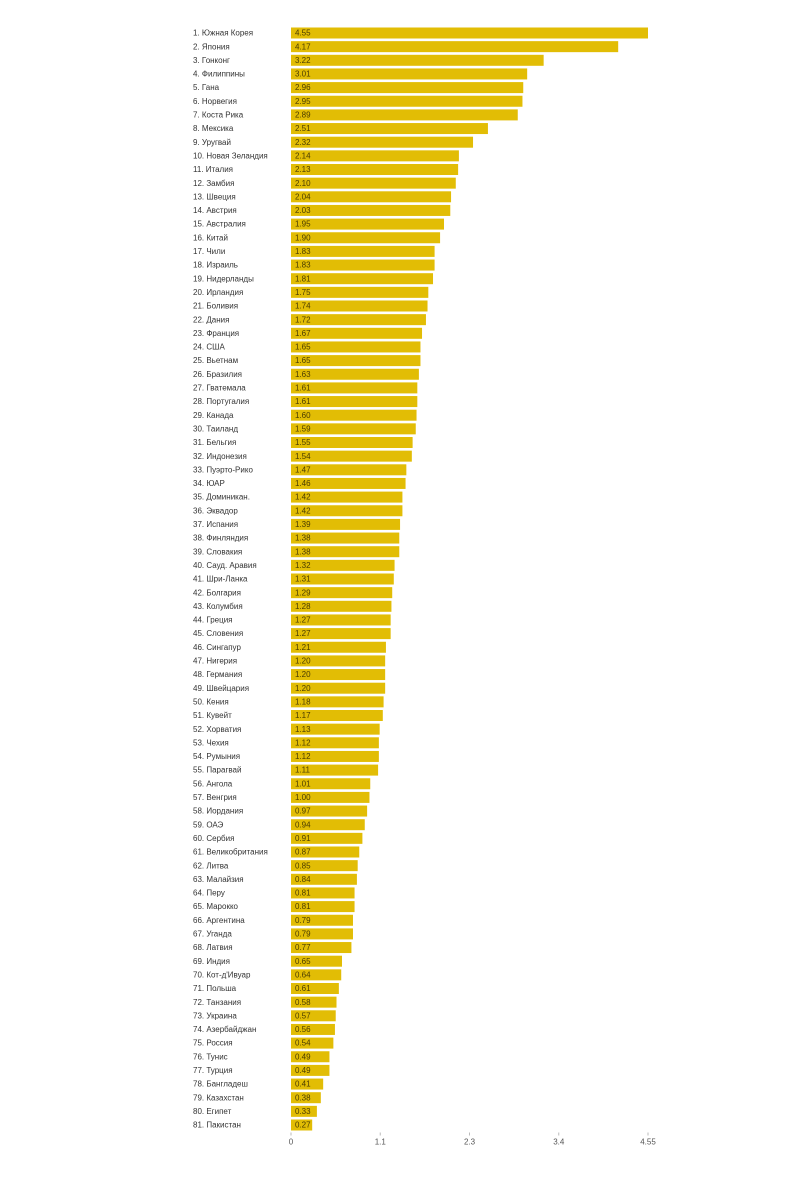  What do you see at coordinates (218, 292) in the screenshot?
I see `category-label: 20. Ирландия` at bounding box center [218, 292].